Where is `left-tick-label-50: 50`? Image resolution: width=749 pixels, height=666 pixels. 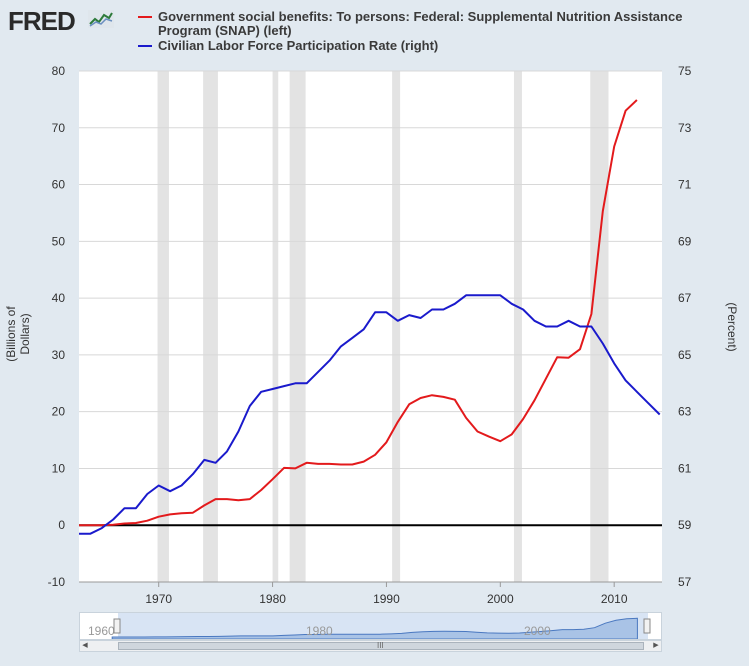
left-tick-label-50: 50 is located at coordinates (59, 241).